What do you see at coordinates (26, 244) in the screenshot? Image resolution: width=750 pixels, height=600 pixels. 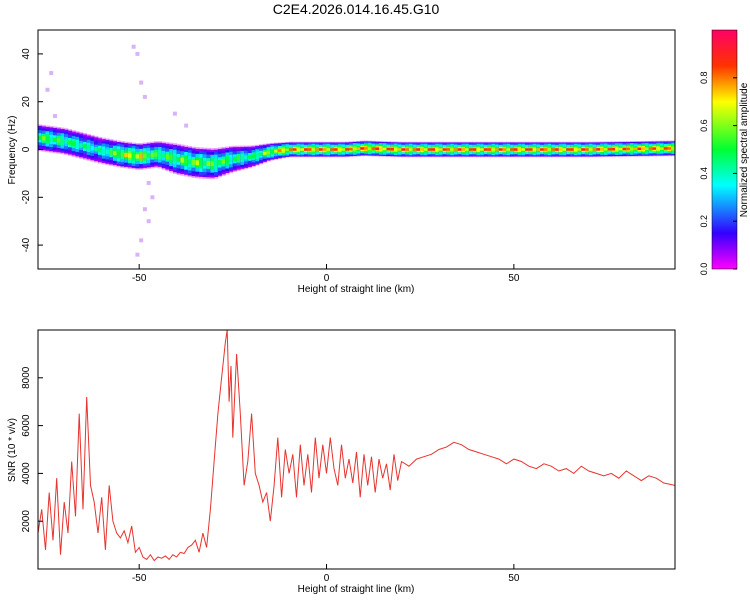 I see `y-tick-label: -40` at bounding box center [26, 244].